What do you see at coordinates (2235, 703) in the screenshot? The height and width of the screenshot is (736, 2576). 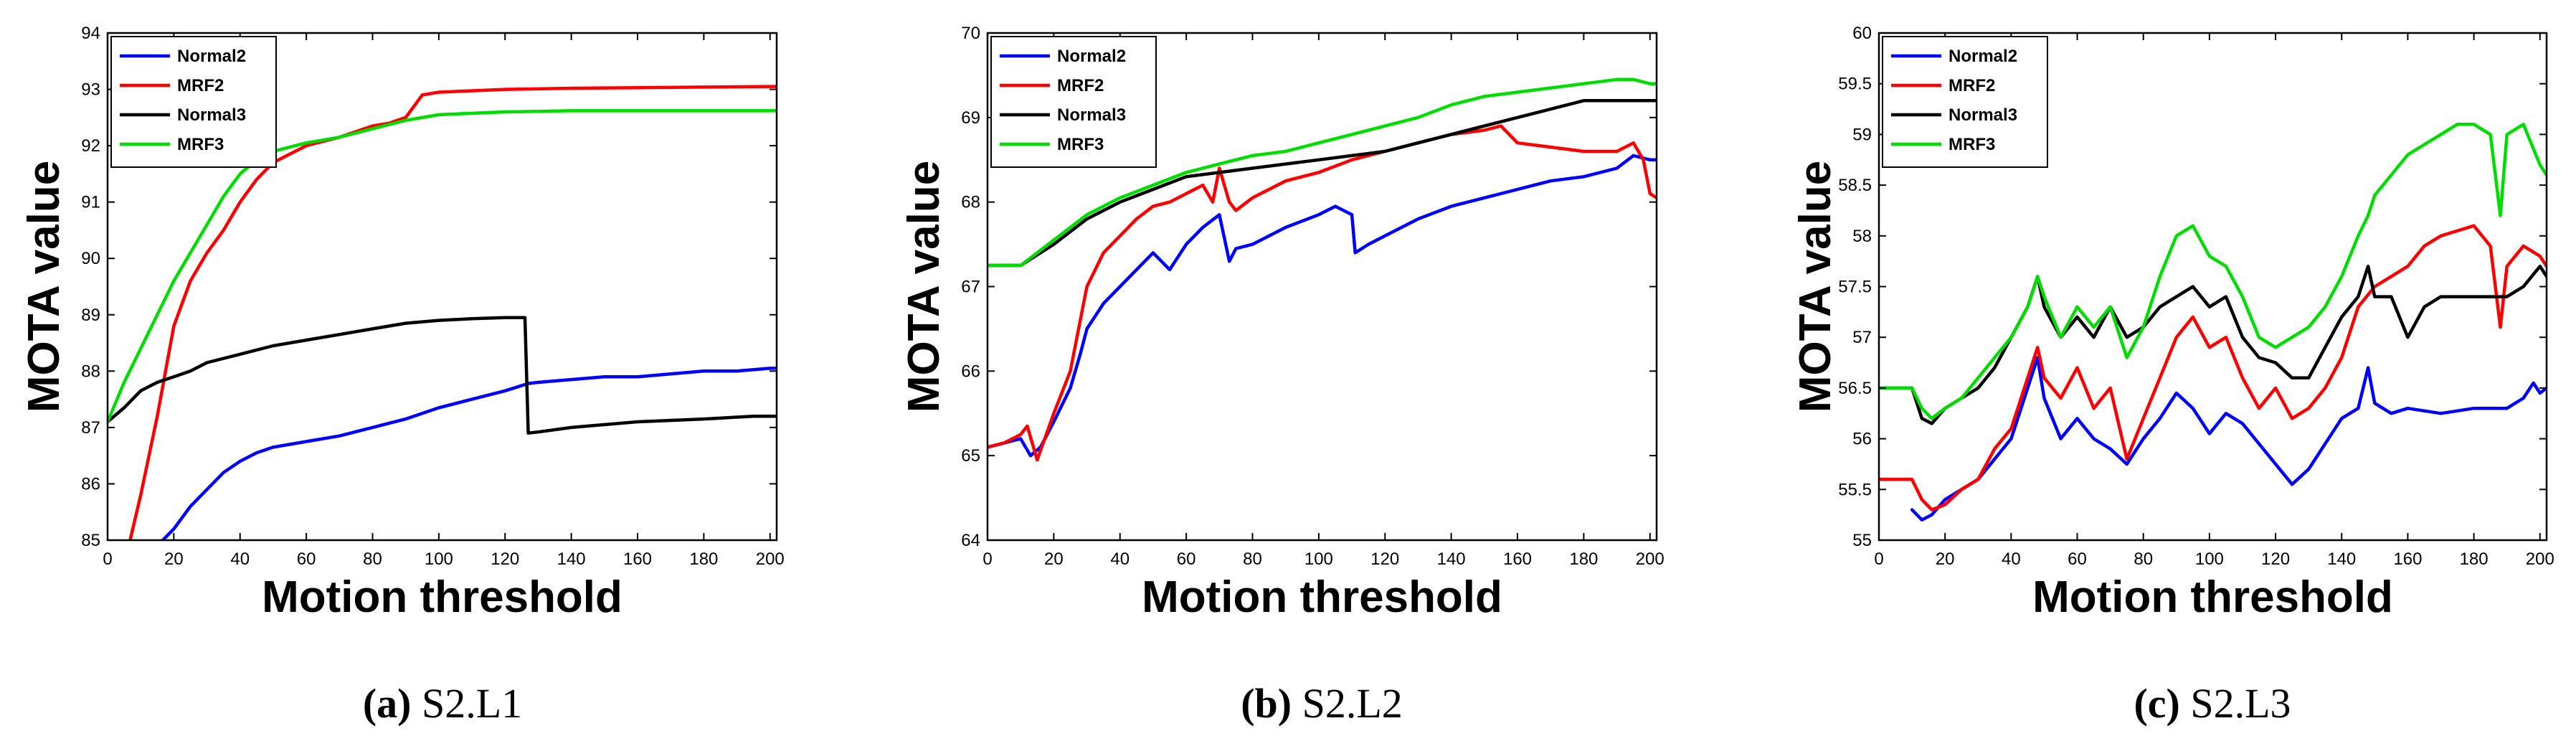 I see `caption-text: S2.L3` at bounding box center [2235, 703].